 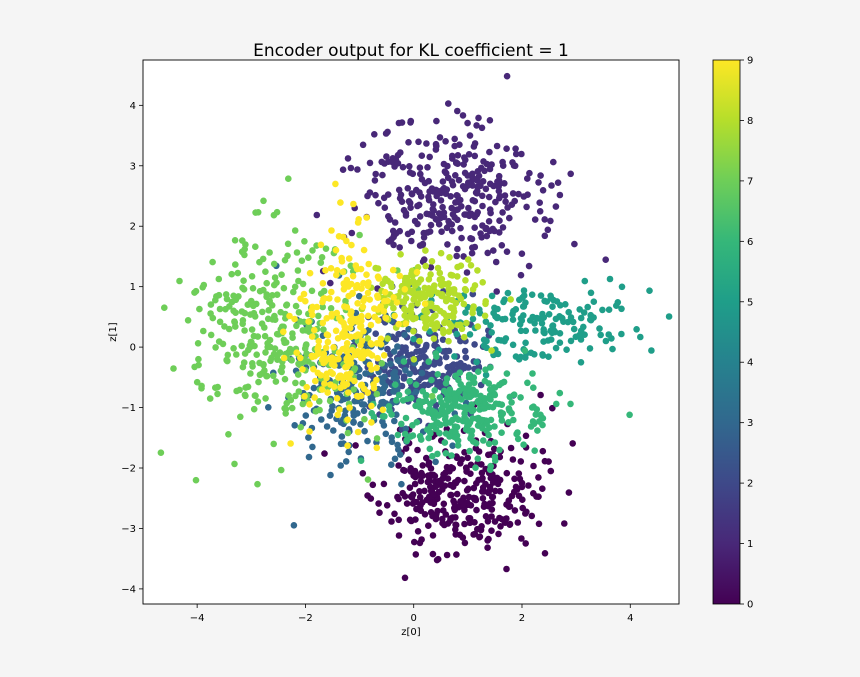 I want to click on y-axis-ticks: −4 −3 −2 −1 0 1 2 3 4, so click(x=132, y=348).